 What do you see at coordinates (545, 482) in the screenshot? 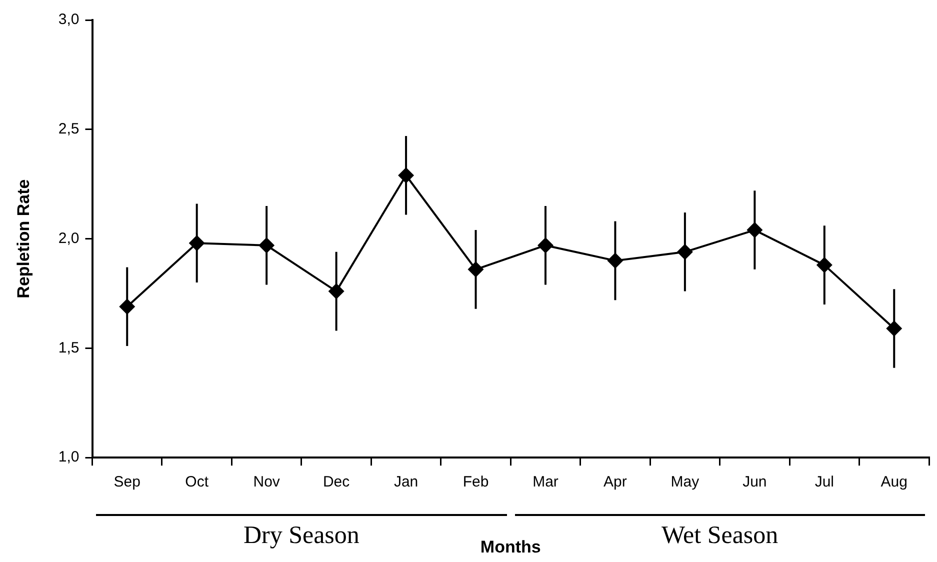
I see `x-tick-label: Mar` at bounding box center [545, 482].